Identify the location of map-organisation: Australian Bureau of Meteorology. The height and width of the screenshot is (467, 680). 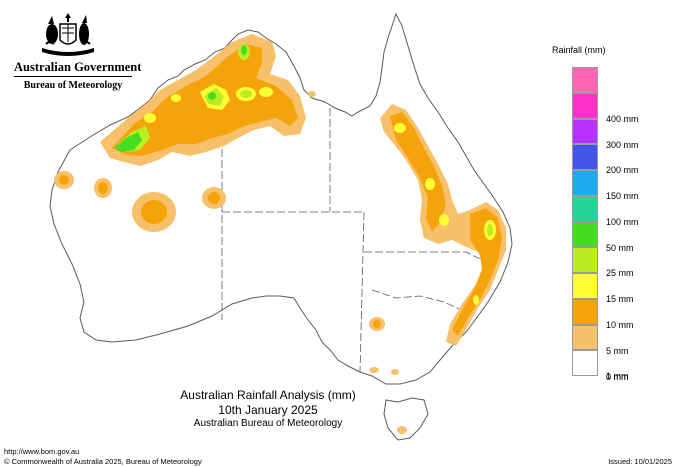
(268, 423).